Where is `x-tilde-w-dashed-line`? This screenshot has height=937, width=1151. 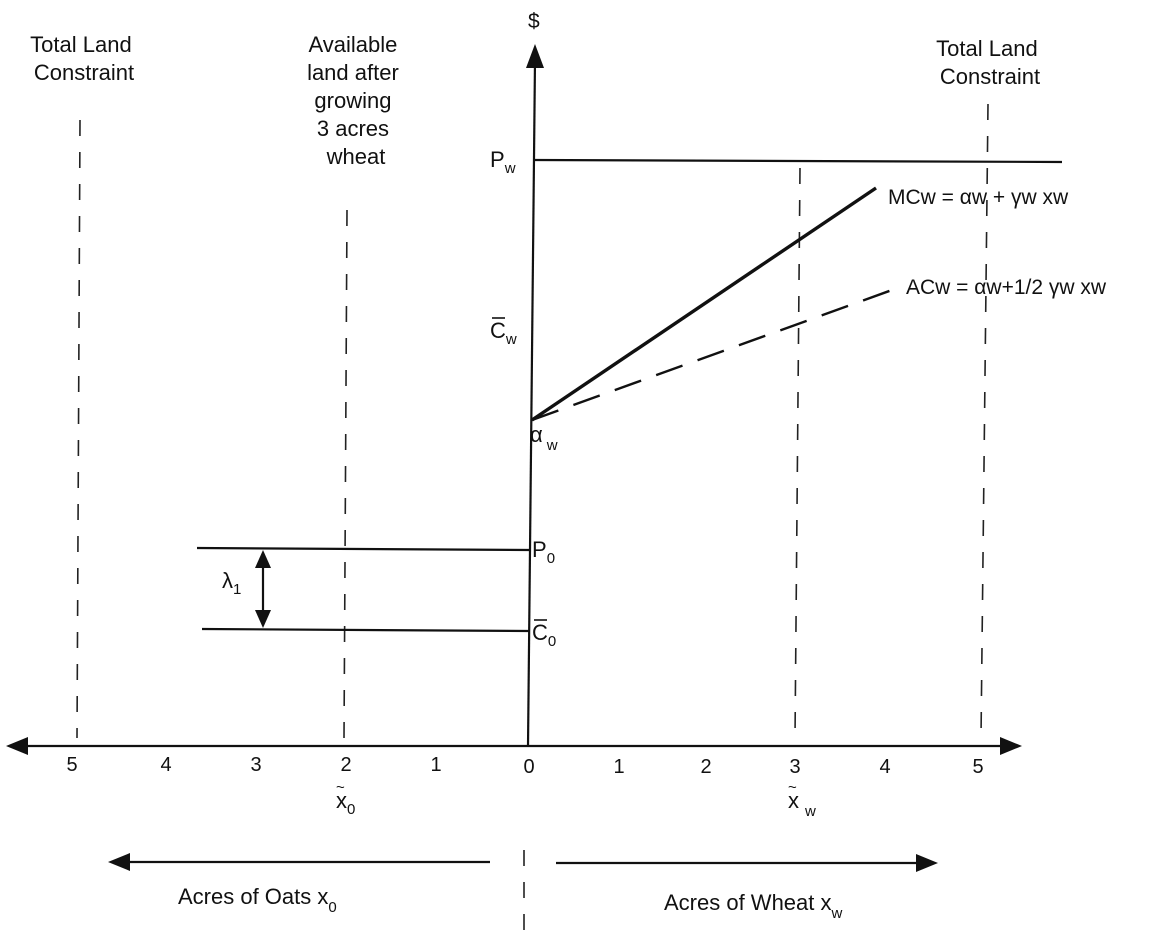
x-tilde-w-dashed-line is located at coordinates (797, 453).